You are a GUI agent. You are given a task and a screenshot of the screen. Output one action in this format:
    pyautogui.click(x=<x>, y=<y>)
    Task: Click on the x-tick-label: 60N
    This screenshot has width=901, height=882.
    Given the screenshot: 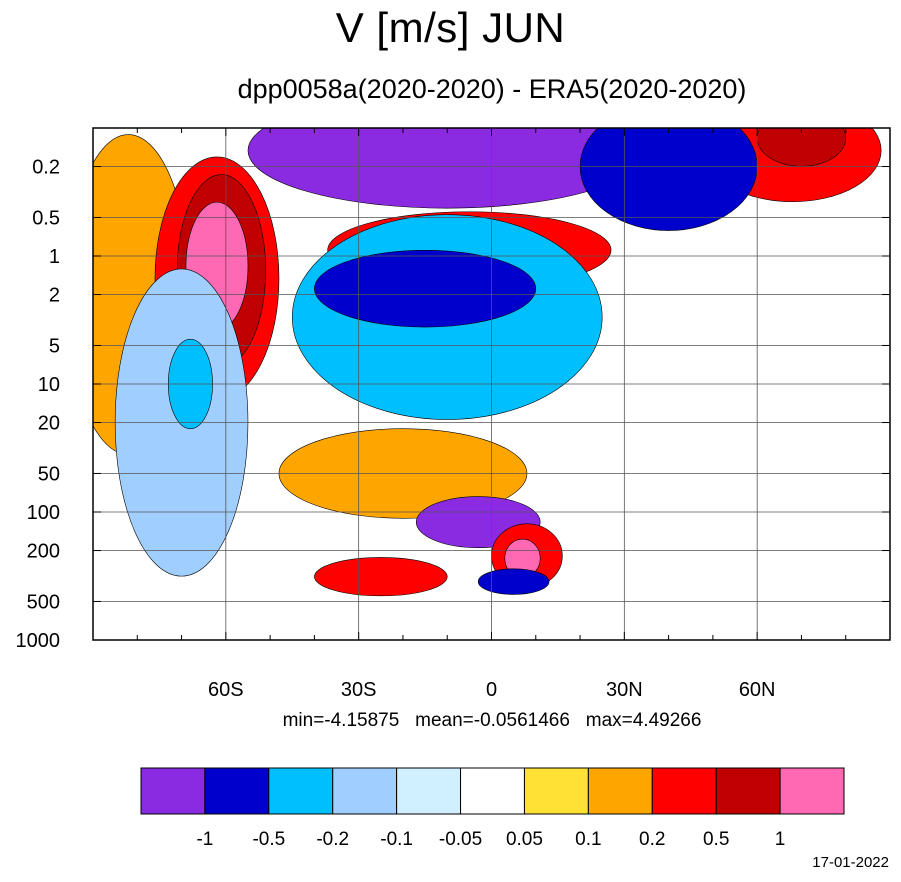 What is the action you would take?
    pyautogui.click(x=757, y=690)
    